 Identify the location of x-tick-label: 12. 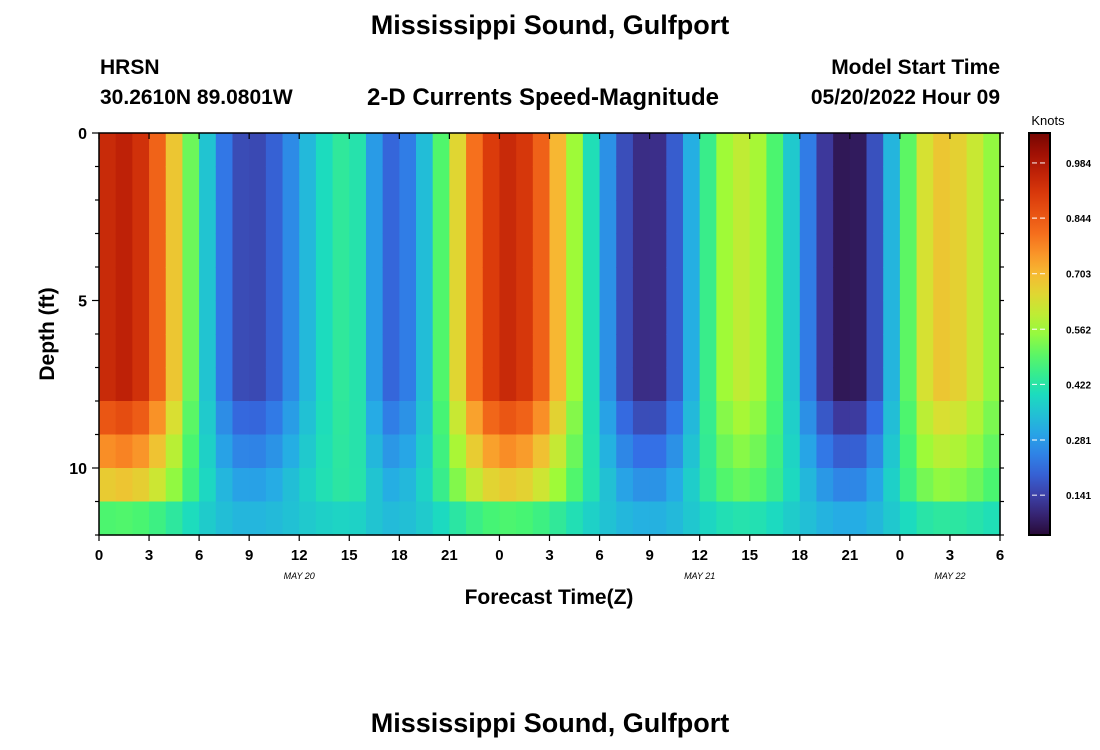
(699, 555).